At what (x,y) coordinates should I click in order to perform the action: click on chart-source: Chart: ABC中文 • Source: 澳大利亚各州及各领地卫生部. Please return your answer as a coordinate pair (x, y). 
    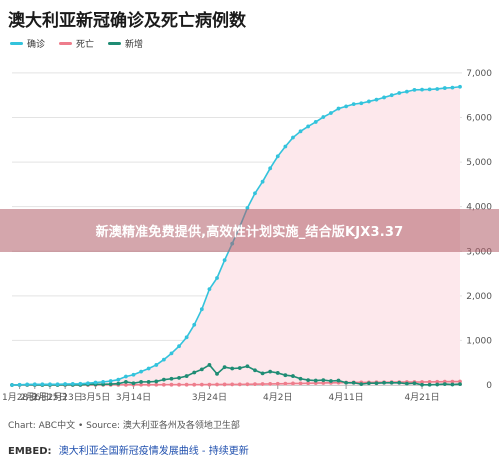
    Looking at the image, I should click on (124, 426).